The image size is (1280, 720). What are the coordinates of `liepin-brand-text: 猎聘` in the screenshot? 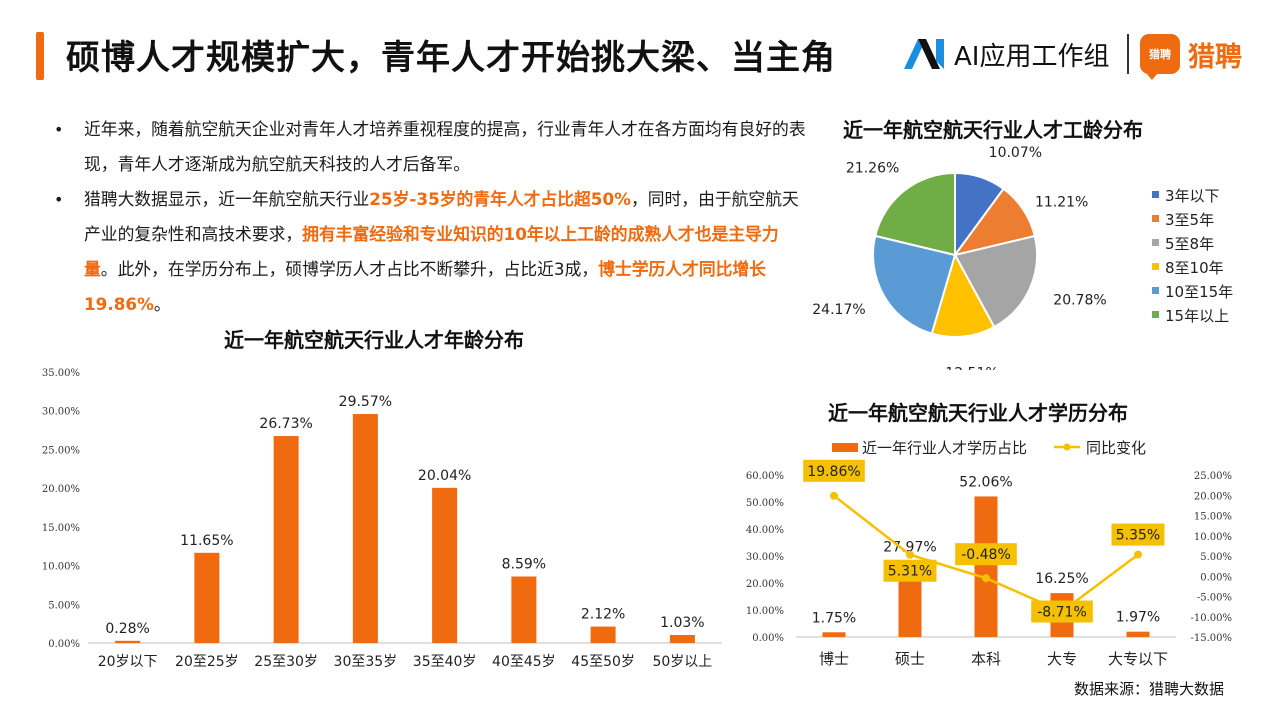 It's located at (1215, 57).